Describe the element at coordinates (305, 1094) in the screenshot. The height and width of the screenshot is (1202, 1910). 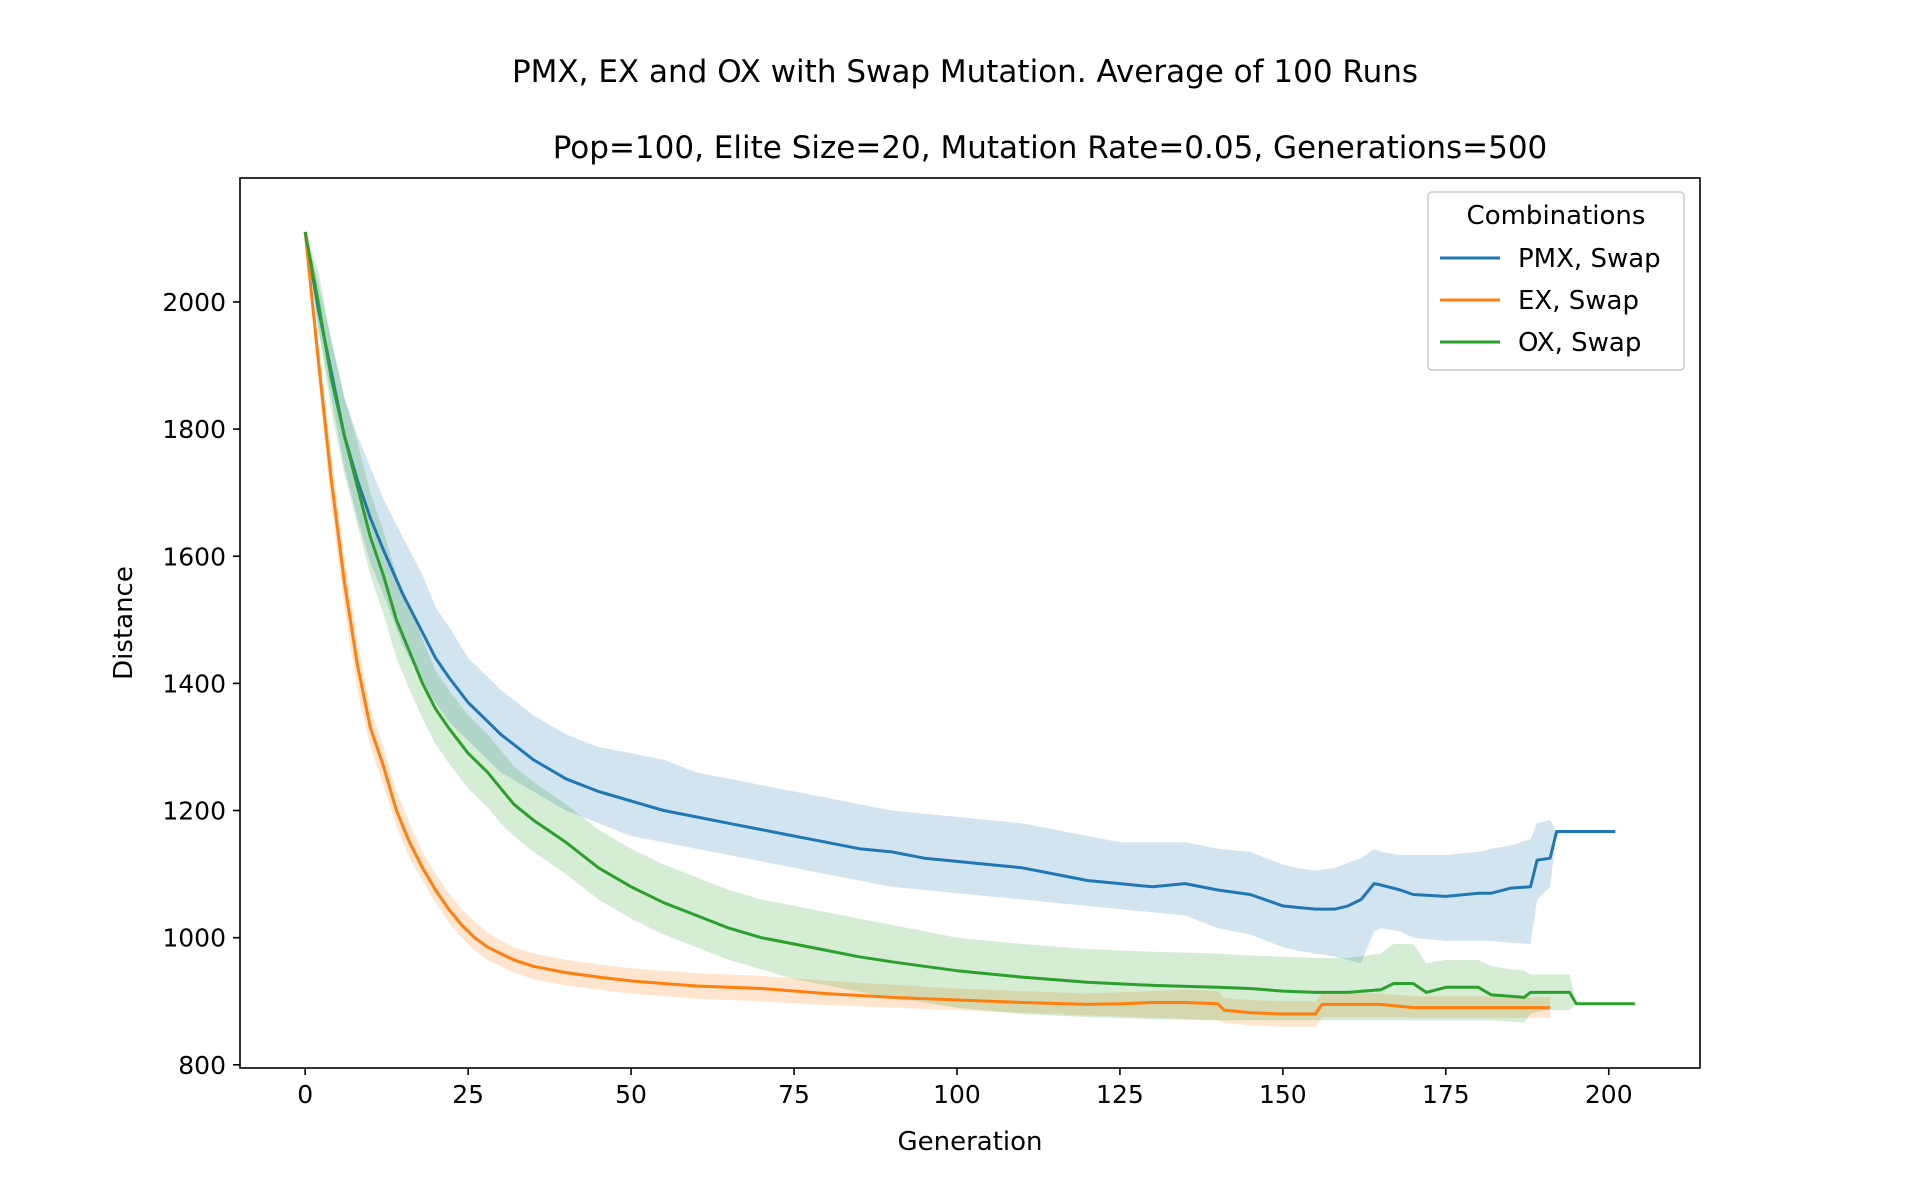
I see `x-tick-label: 0` at that location.